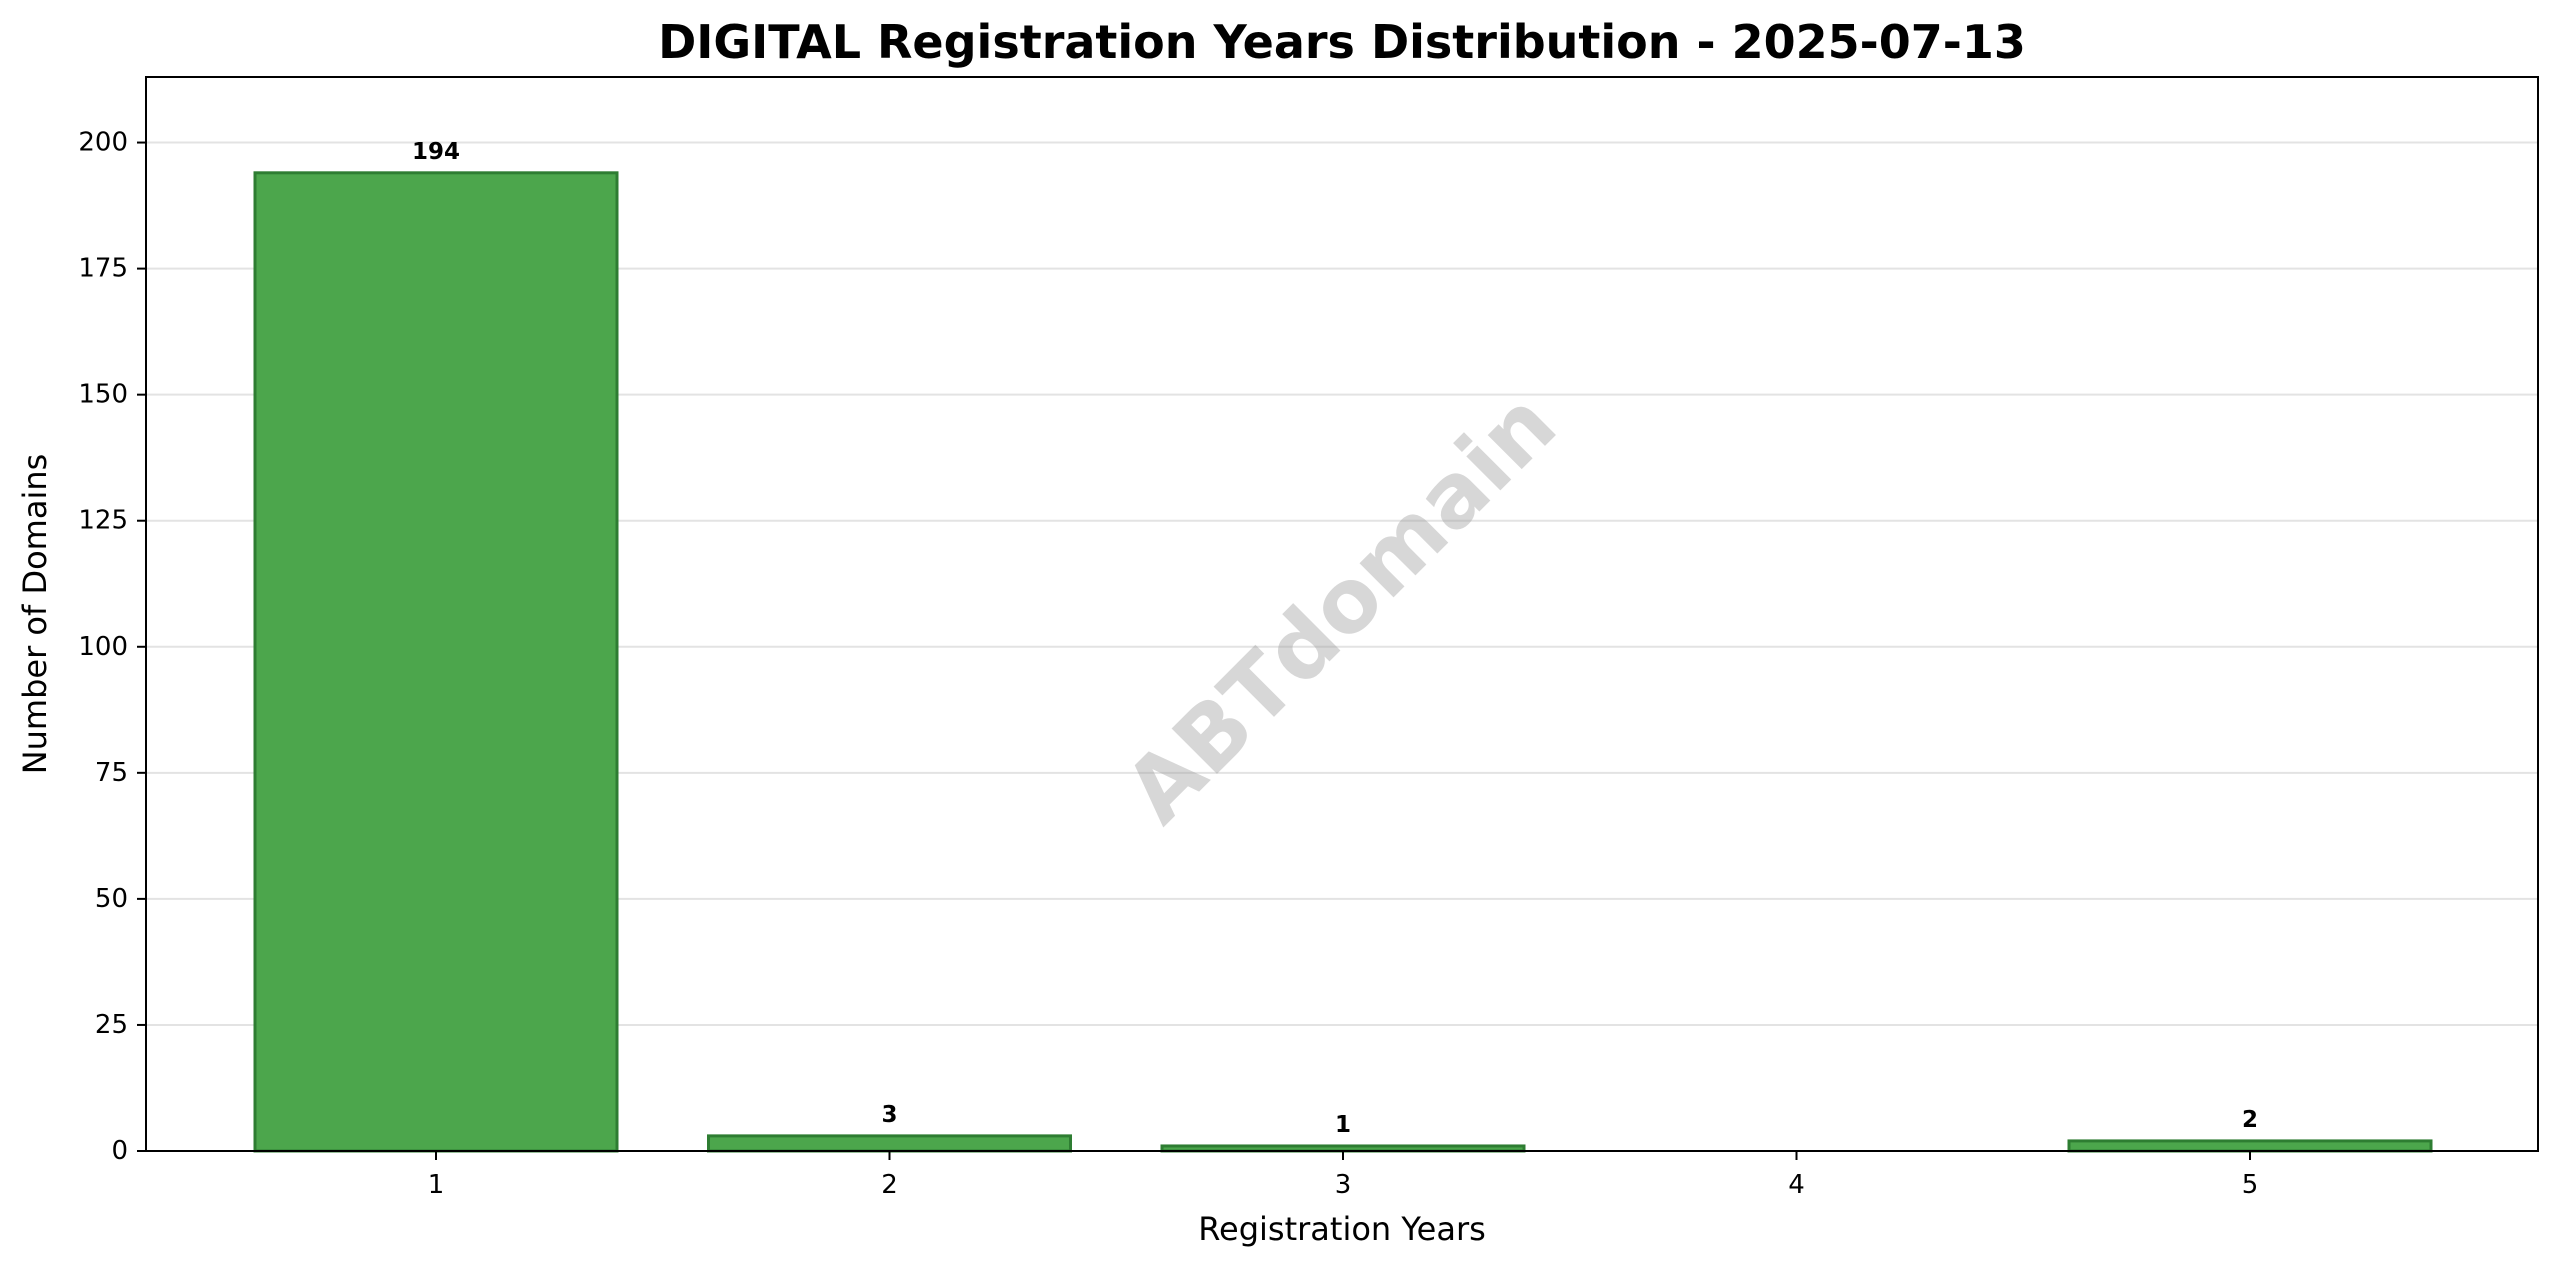  What do you see at coordinates (35, 614) in the screenshot?
I see `y-axis-title: Number of Domains` at bounding box center [35, 614].